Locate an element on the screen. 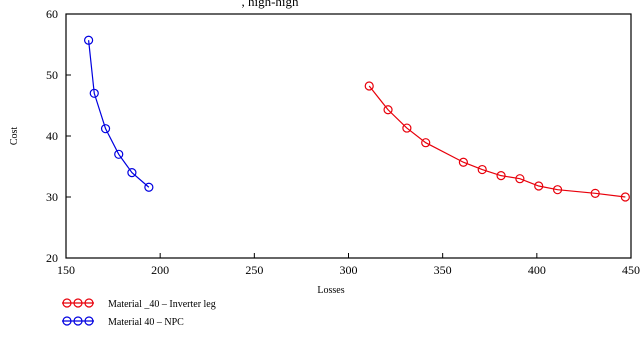 The width and height of the screenshot is (643, 356). y-tick-label: 20 is located at coordinates (52, 258).